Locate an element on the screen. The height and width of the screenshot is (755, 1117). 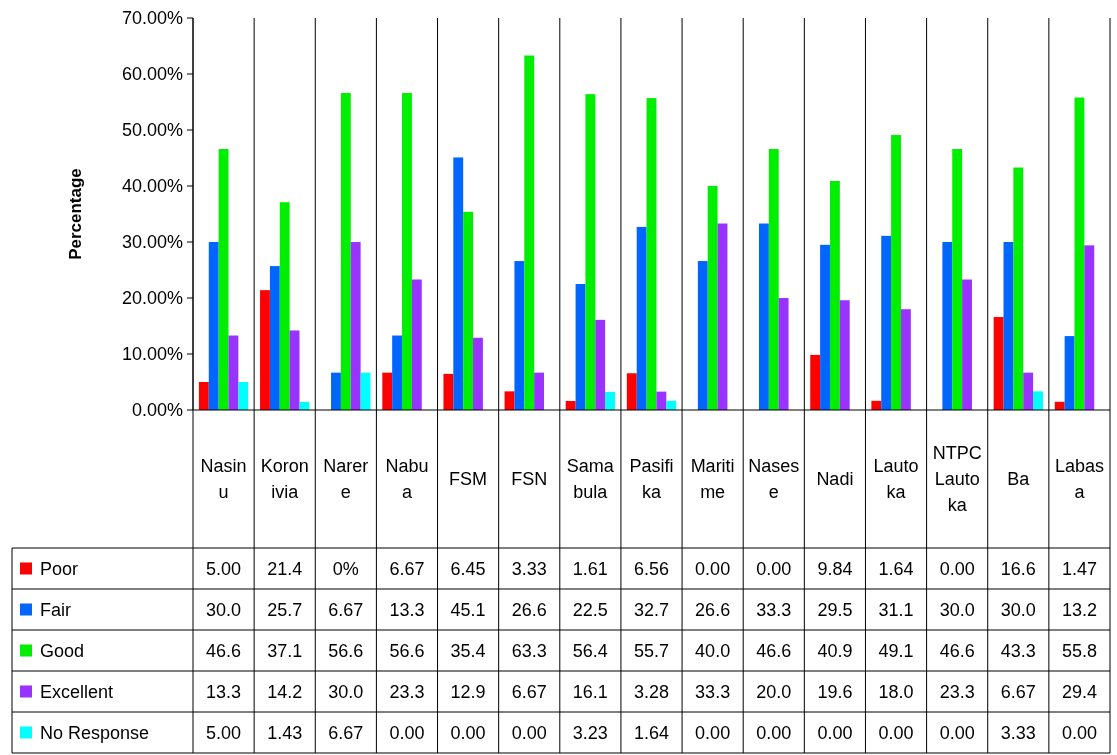
data-label: 1.43 is located at coordinates (285, 732).